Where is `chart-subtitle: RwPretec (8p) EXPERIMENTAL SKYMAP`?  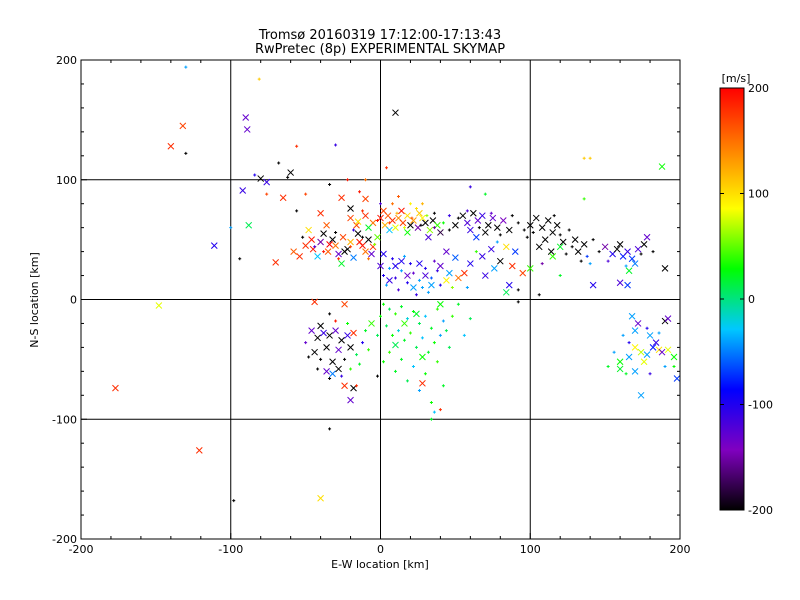
chart-subtitle: RwPretec (8p) EXPERIMENTAL SKYMAP is located at coordinates (380, 49).